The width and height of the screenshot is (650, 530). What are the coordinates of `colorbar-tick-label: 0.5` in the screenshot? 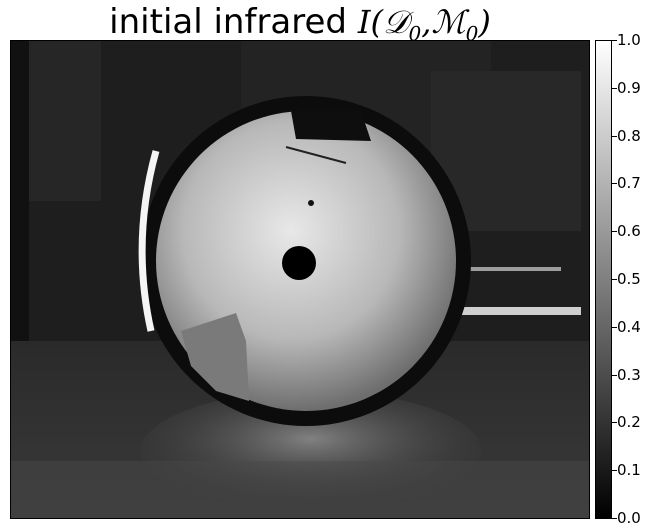 It's located at (629, 279).